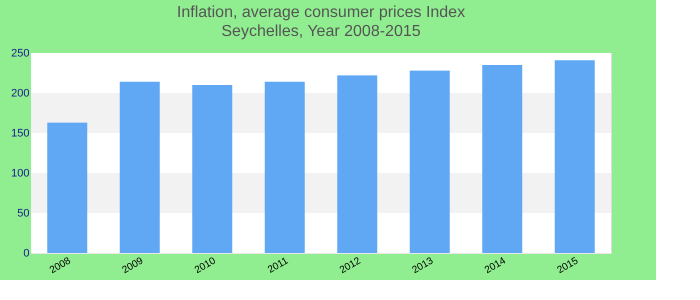  Describe the element at coordinates (20, 134) in the screenshot. I see `y-tick-label: 150` at that location.